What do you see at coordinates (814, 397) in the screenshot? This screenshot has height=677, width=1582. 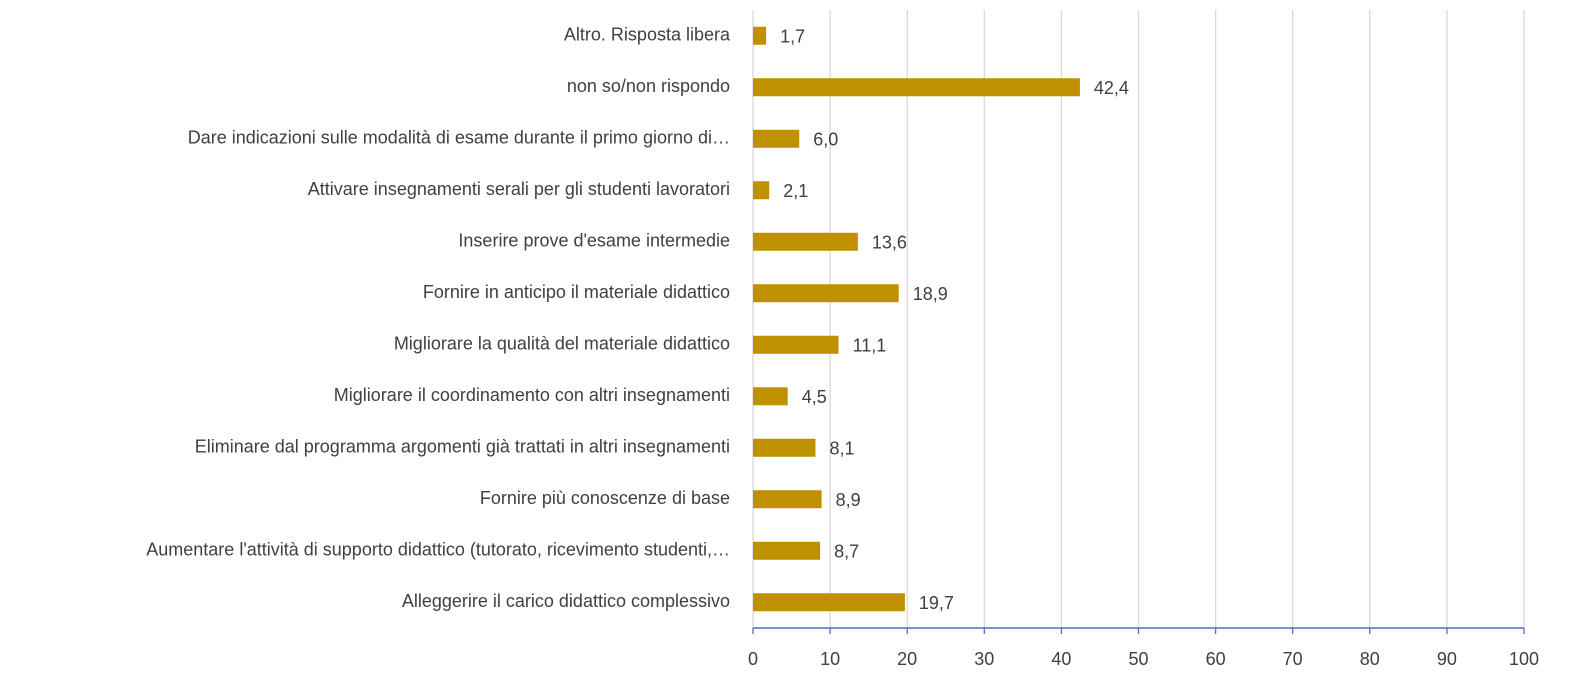 I see `value-label: 4,5` at bounding box center [814, 397].